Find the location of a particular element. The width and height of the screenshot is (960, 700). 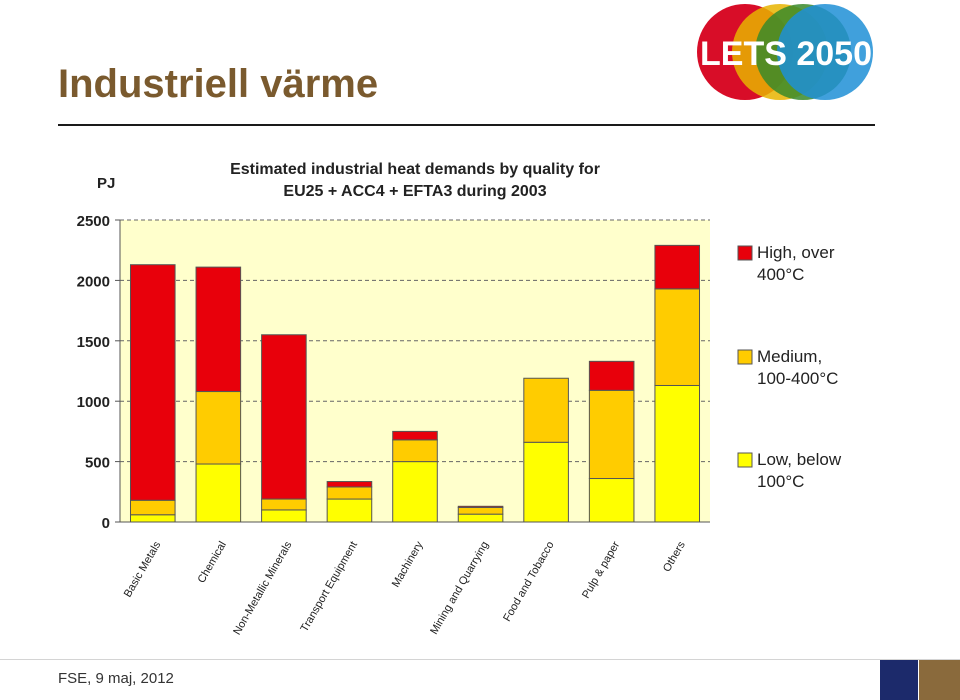

x-tick-label: Chemical is located at coordinates (212, 563).